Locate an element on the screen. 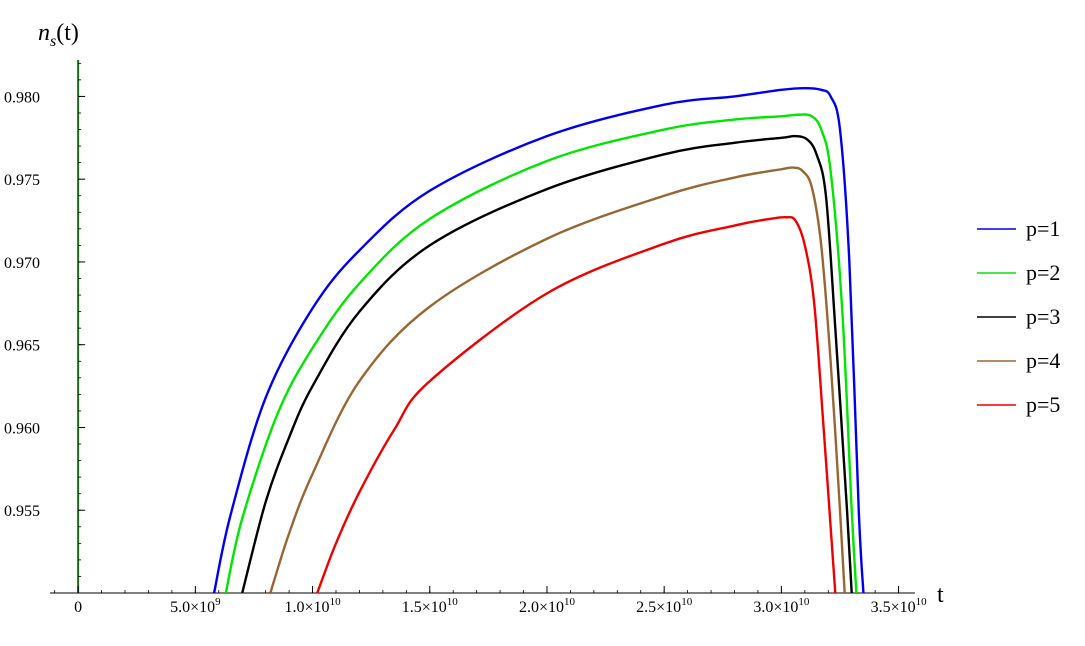 The width and height of the screenshot is (1085, 646). x-tick-label: 2.0×10¹⁰ is located at coordinates (547, 606).